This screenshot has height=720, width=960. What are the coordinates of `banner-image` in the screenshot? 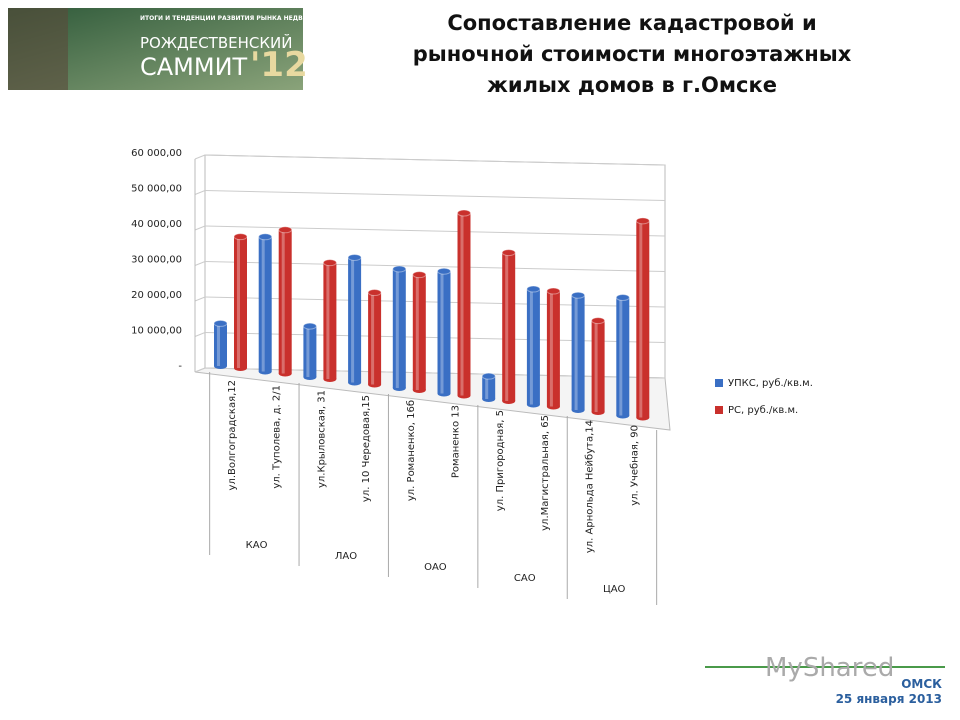 It's located at (38, 49).